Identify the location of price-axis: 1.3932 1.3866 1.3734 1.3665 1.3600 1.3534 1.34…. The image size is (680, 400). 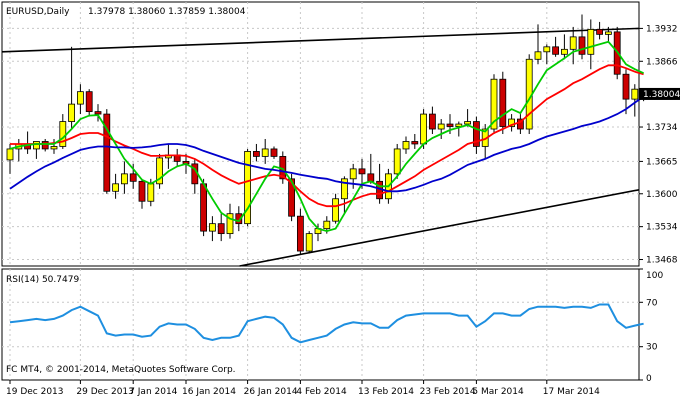
(659, 145).